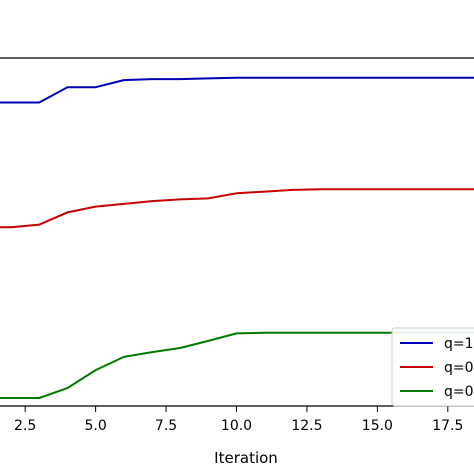  Describe the element at coordinates (459, 368) in the screenshot. I see `legend-label-2: q=0` at that location.